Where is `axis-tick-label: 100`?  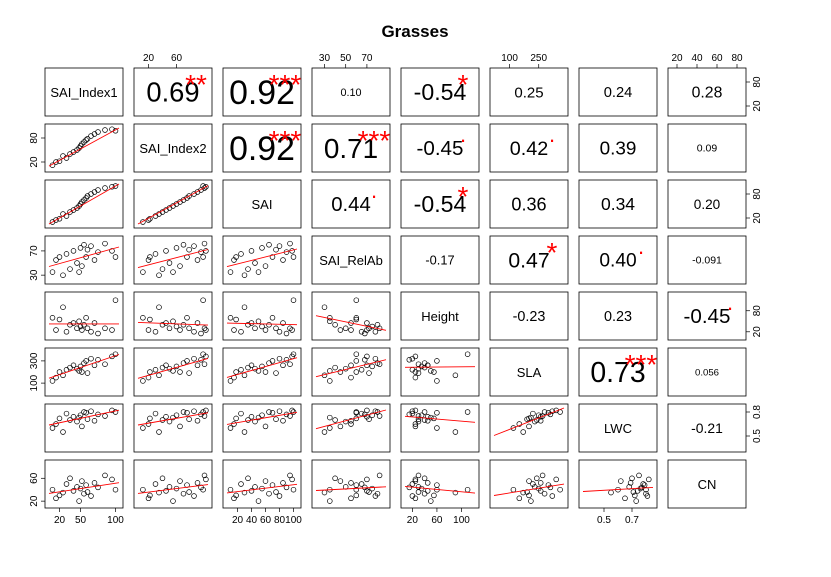
axis-tick-label: 100 is located at coordinates (461, 520).